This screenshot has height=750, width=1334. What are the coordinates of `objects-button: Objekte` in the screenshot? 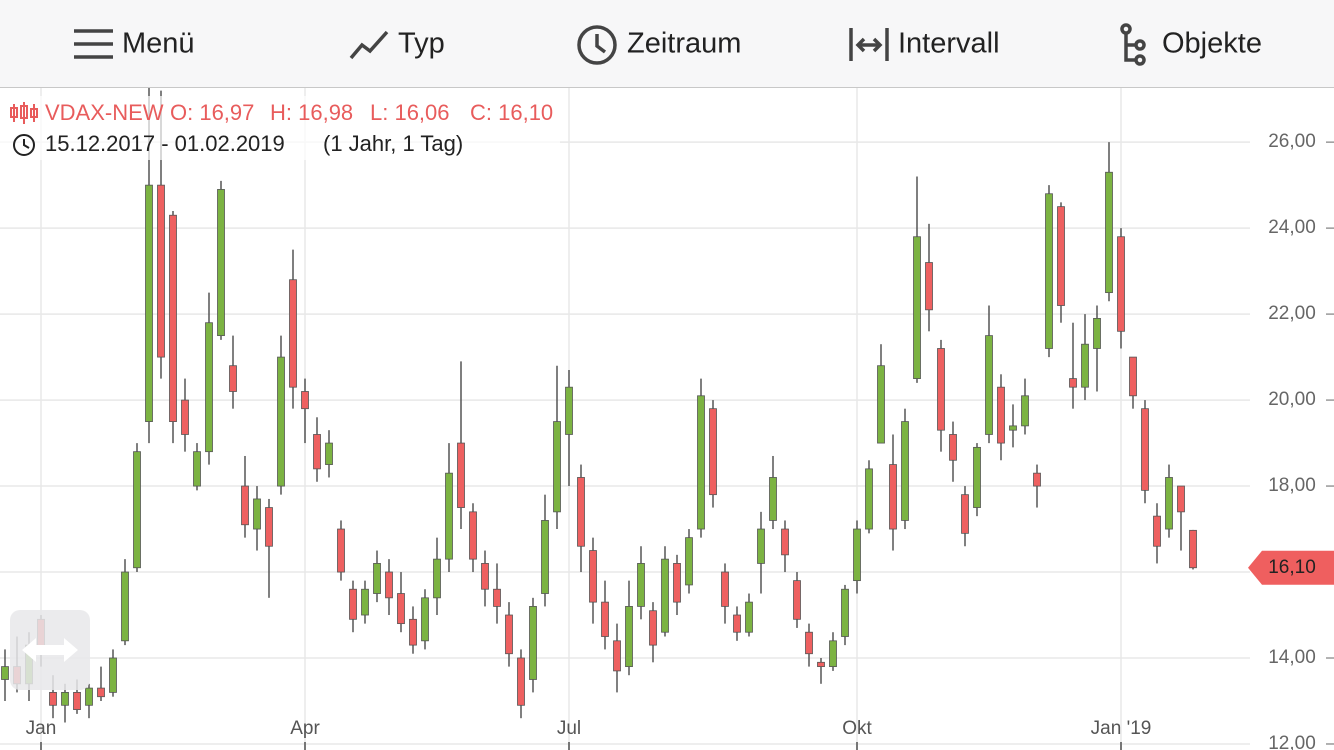 It's located at (1191, 44).